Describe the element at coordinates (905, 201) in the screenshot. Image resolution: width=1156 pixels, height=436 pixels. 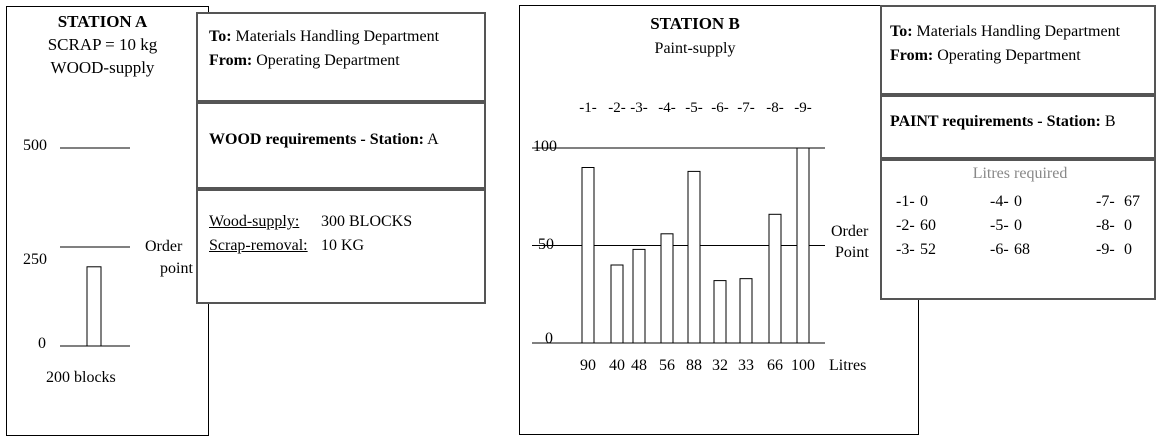
I see `memo-b-table-station-cell: -1-` at that location.